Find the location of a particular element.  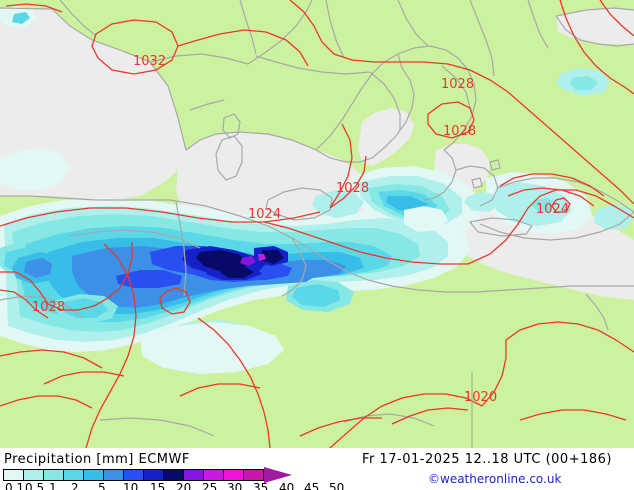

colorbar-tick-30: 30 is located at coordinates (235, 485).